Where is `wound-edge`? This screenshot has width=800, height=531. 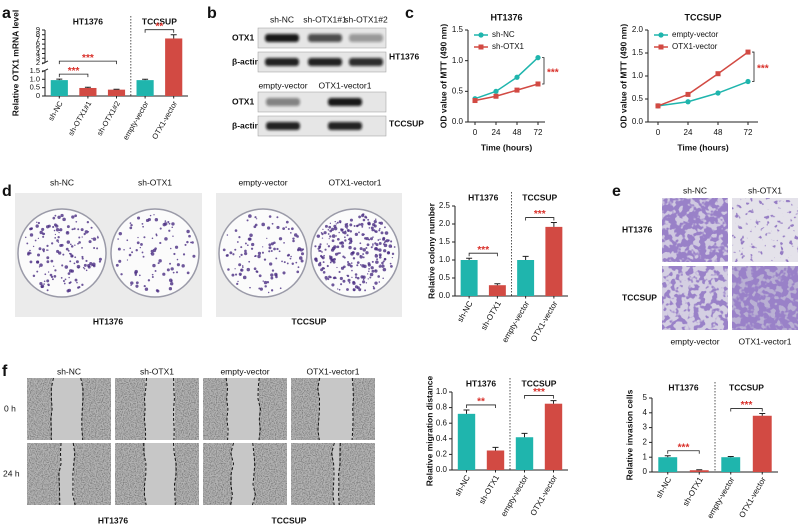
wound-edge is located at coordinates (174, 409).